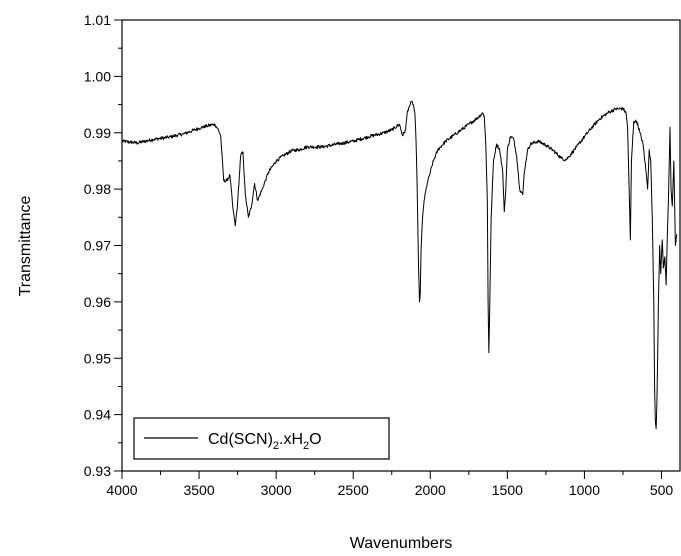 The height and width of the screenshot is (556, 681). Describe the element at coordinates (584, 490) in the screenshot. I see `x-tick-label: 1000` at that location.